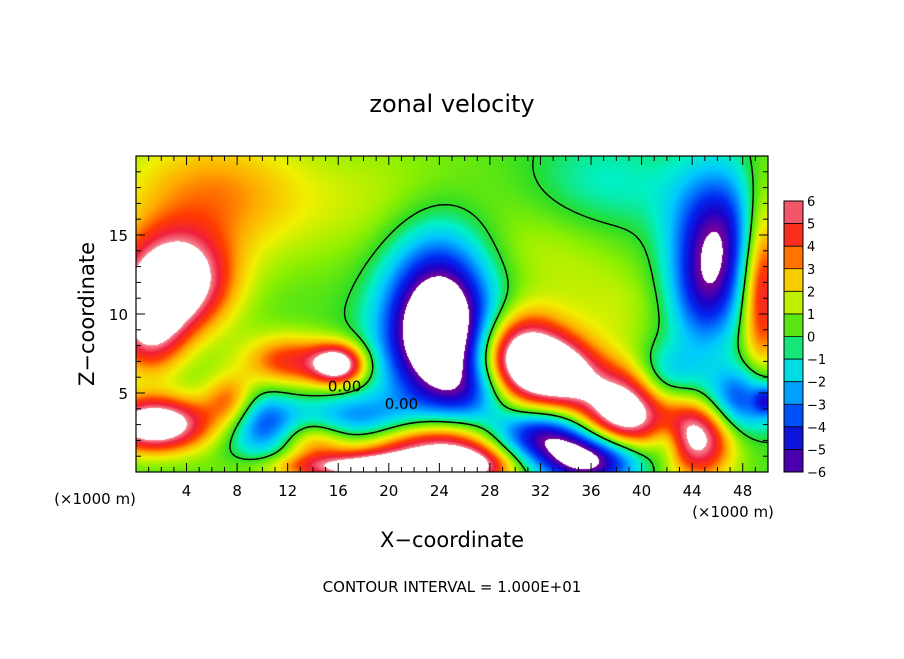 This screenshot has width=904, height=659. I want to click on x-tick-label: 24, so click(439, 491).